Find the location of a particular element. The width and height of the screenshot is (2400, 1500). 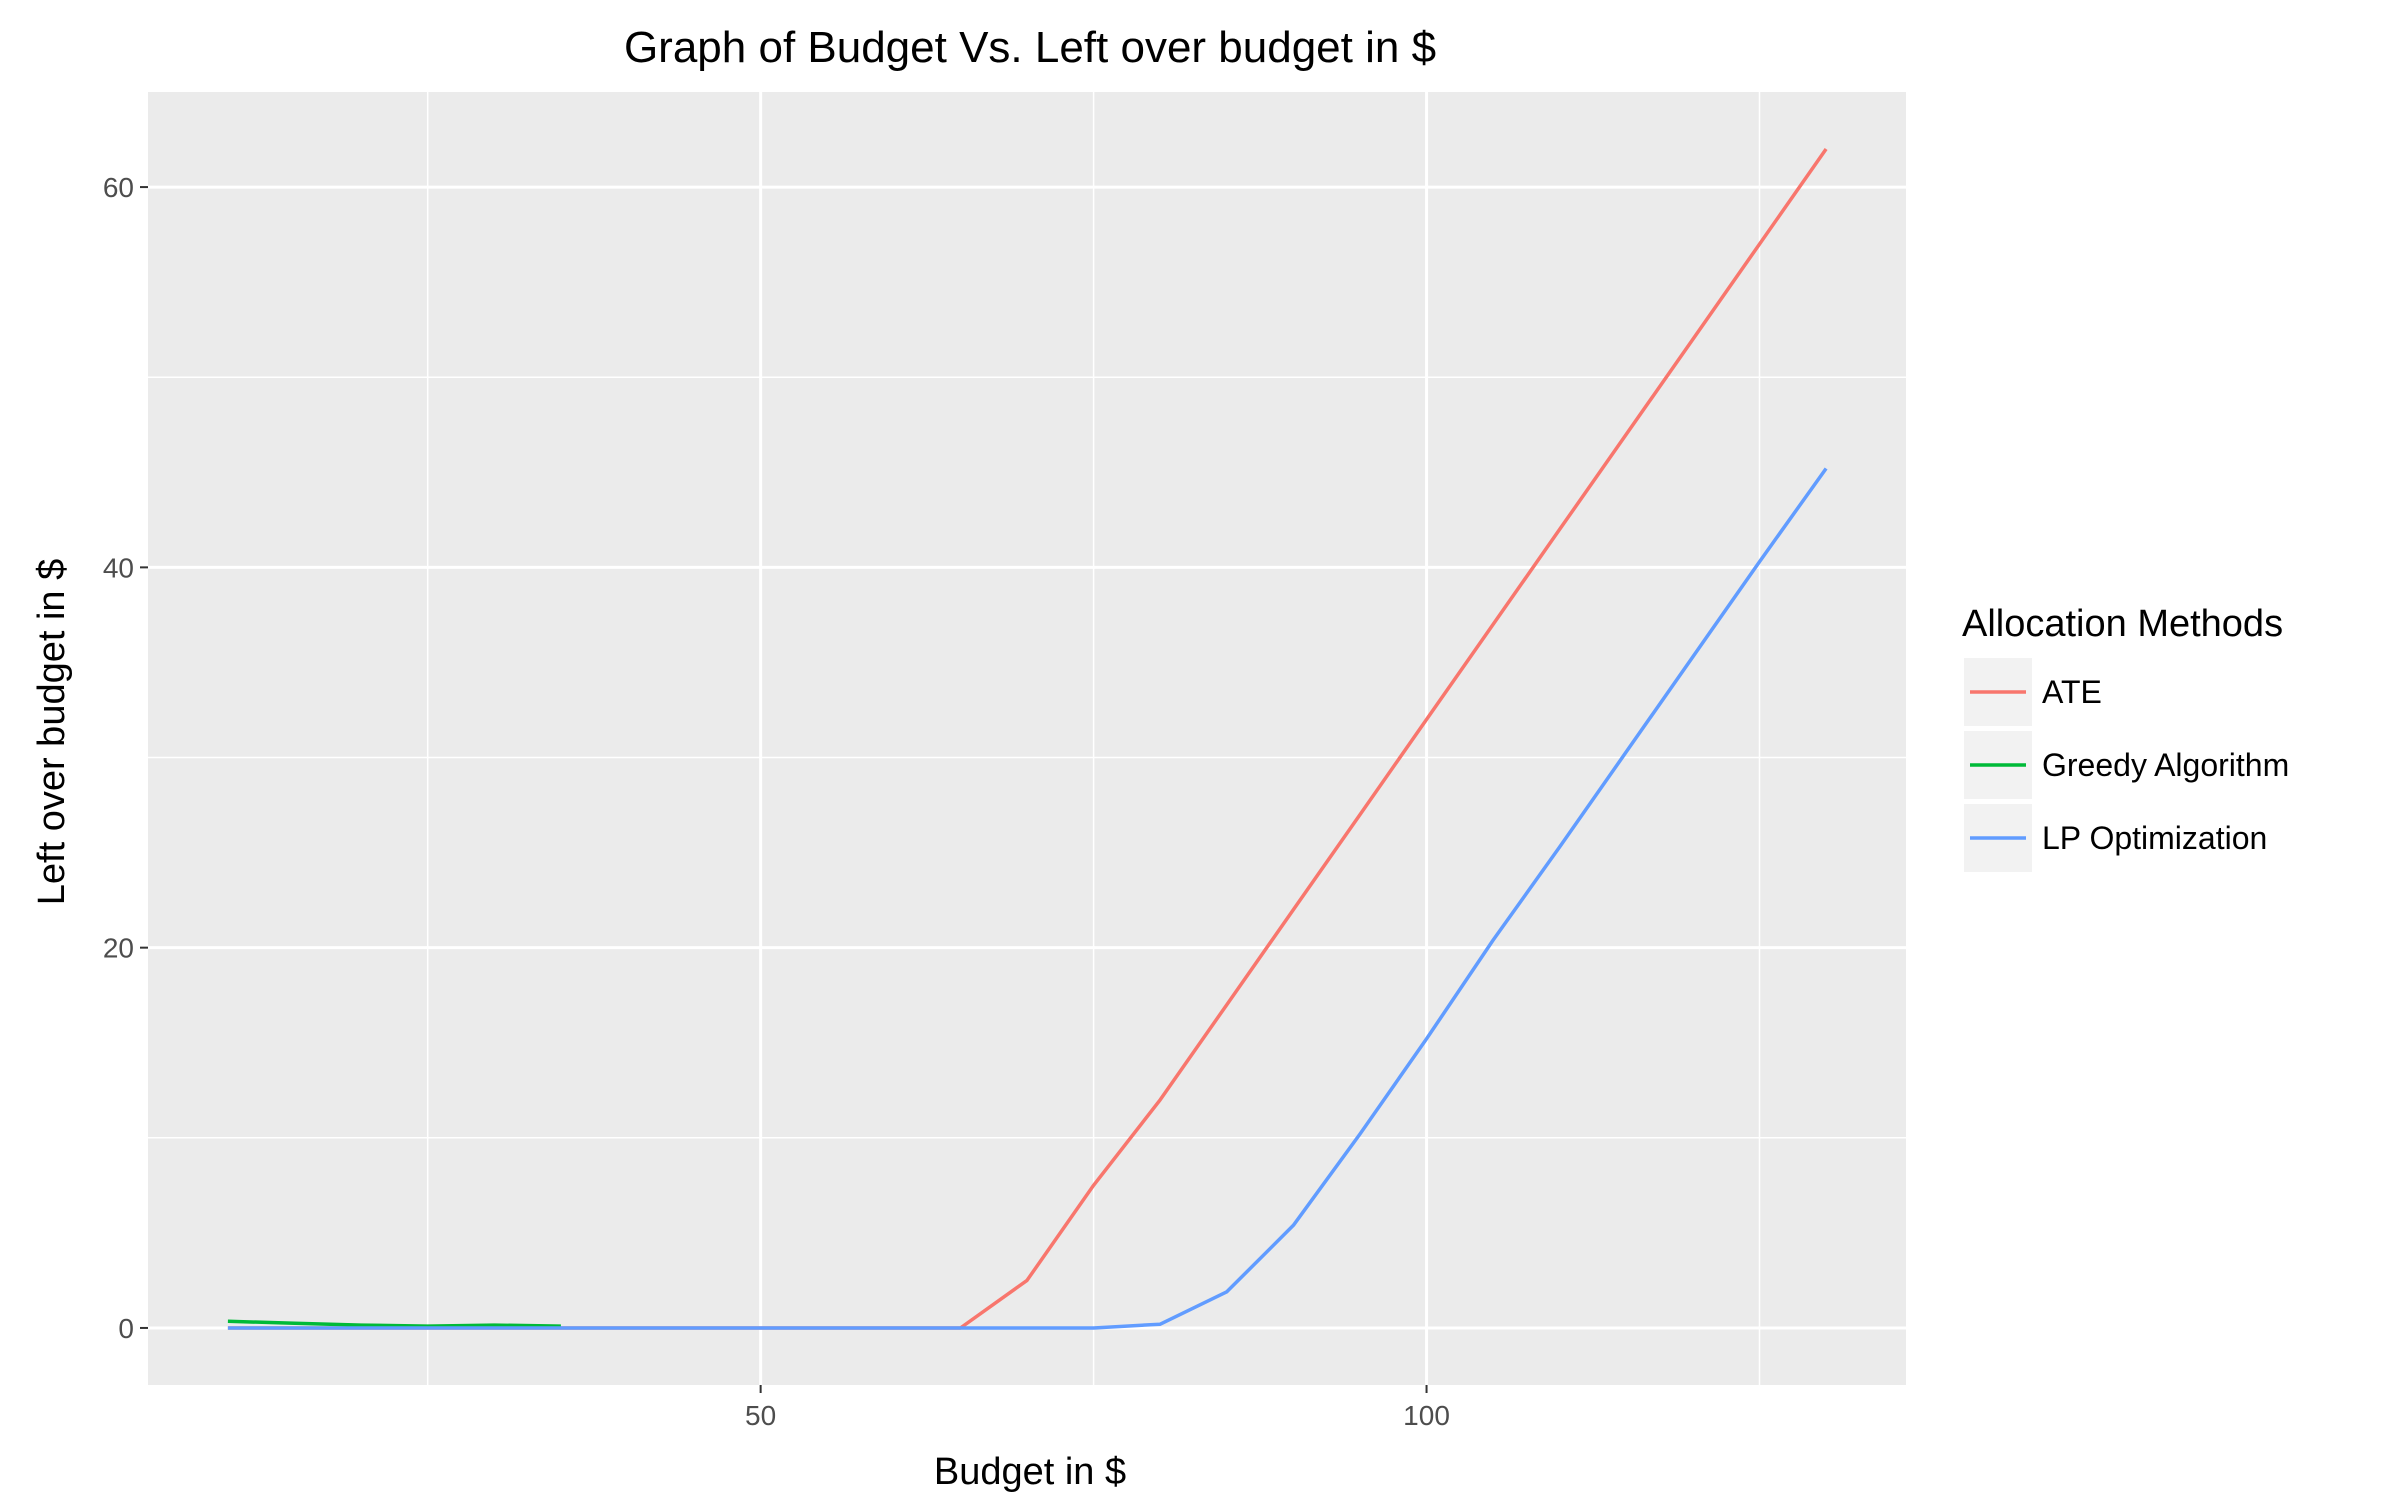

legend-label: Greedy Algorithm is located at coordinates (2165, 765).